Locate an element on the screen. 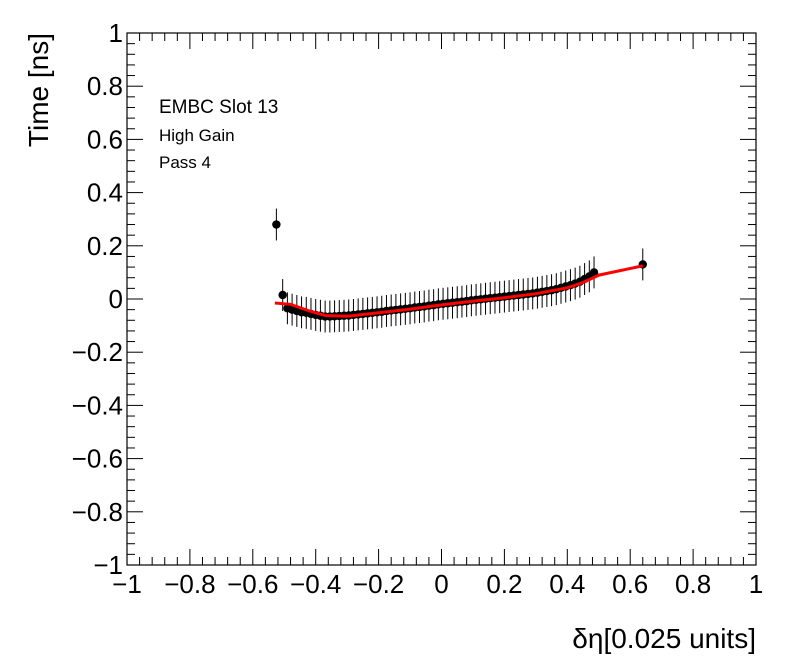 This screenshot has width=796, height=672. y-tick-labels: −1 −0.8 −0.6 −0.4 −0.2 0 0.2 0.4 0.6 0.8 1 is located at coordinates (97, 299).